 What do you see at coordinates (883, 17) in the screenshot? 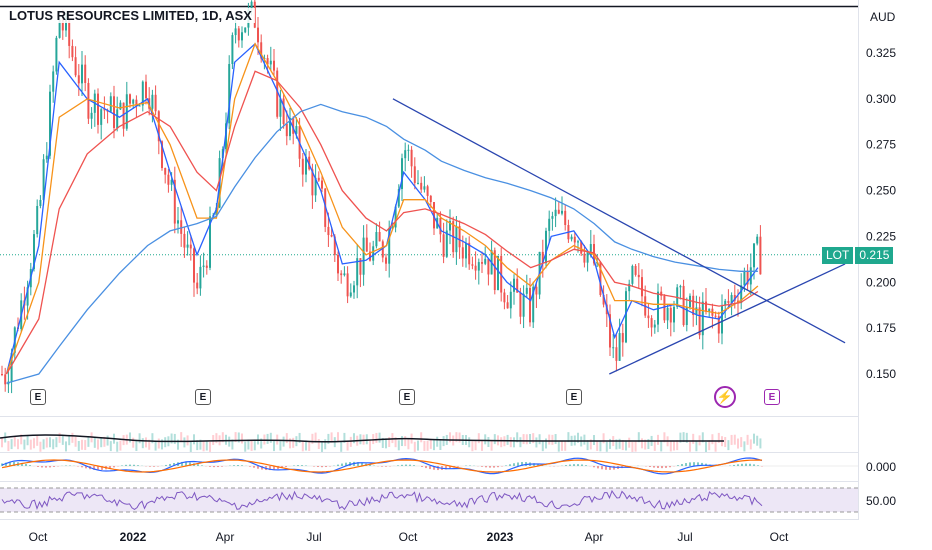
I see `currency-label: AUD` at bounding box center [883, 17].